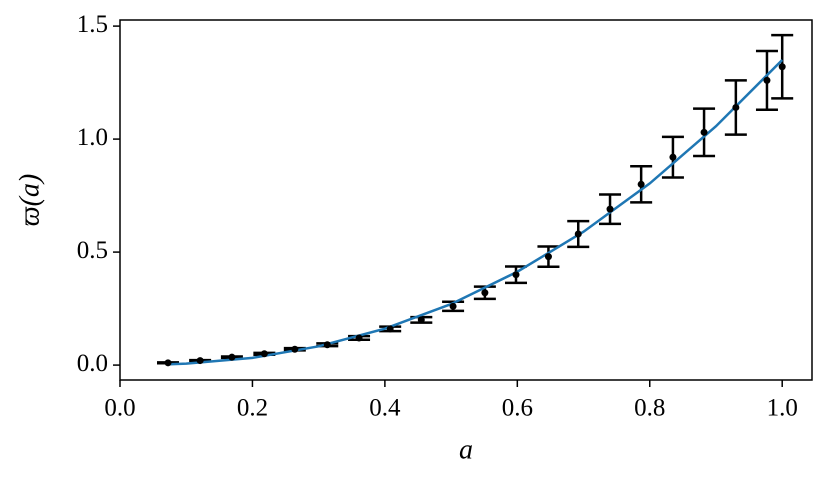 This screenshot has width=831, height=484. What do you see at coordinates (29, 200) in the screenshot?
I see `y-axis-label: ϖ(a)` at bounding box center [29, 200].